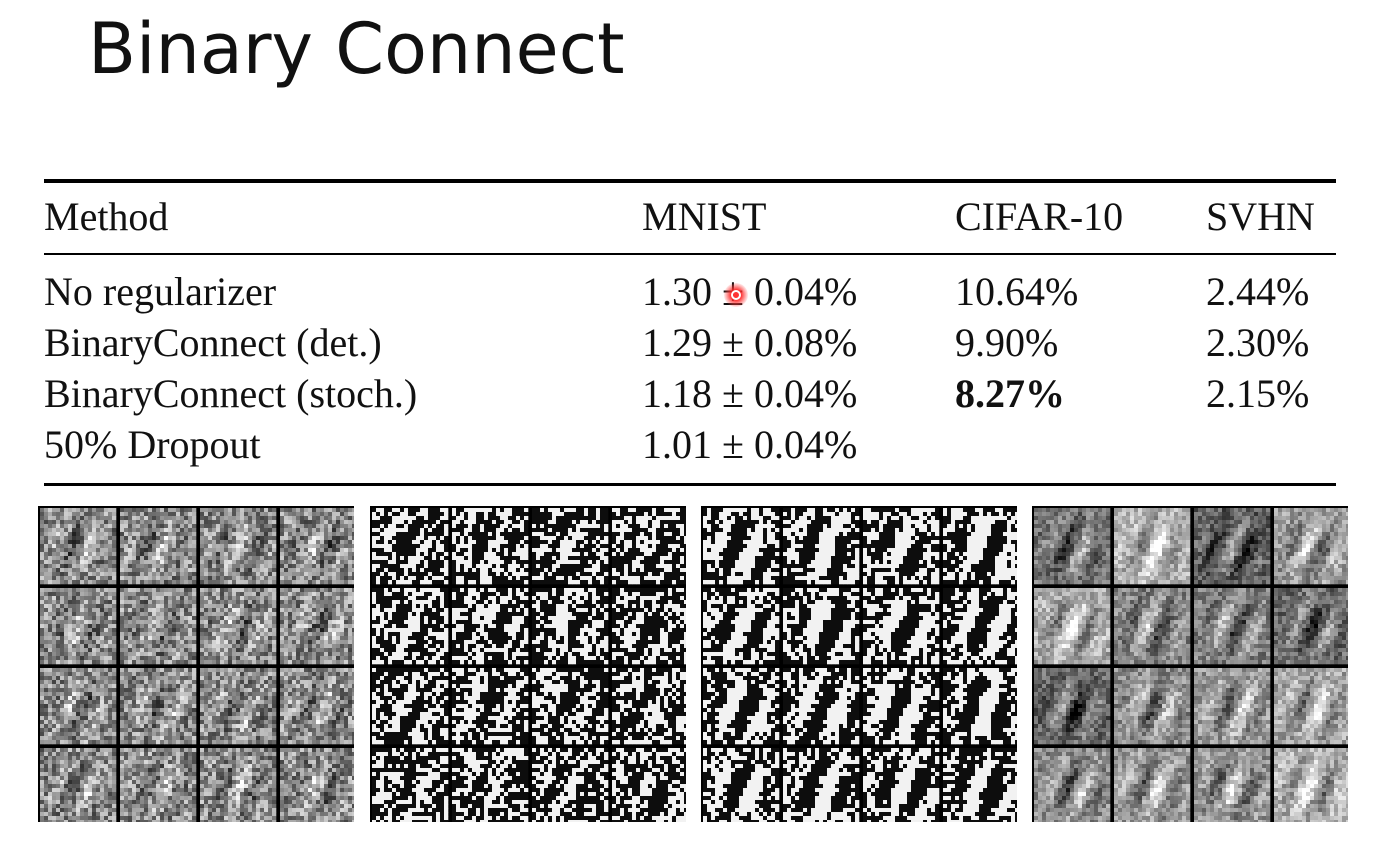 This screenshot has width=1380, height=849. What do you see at coordinates (152, 445) in the screenshot?
I see `table-row-4-method: 50% Dropout` at bounding box center [152, 445].